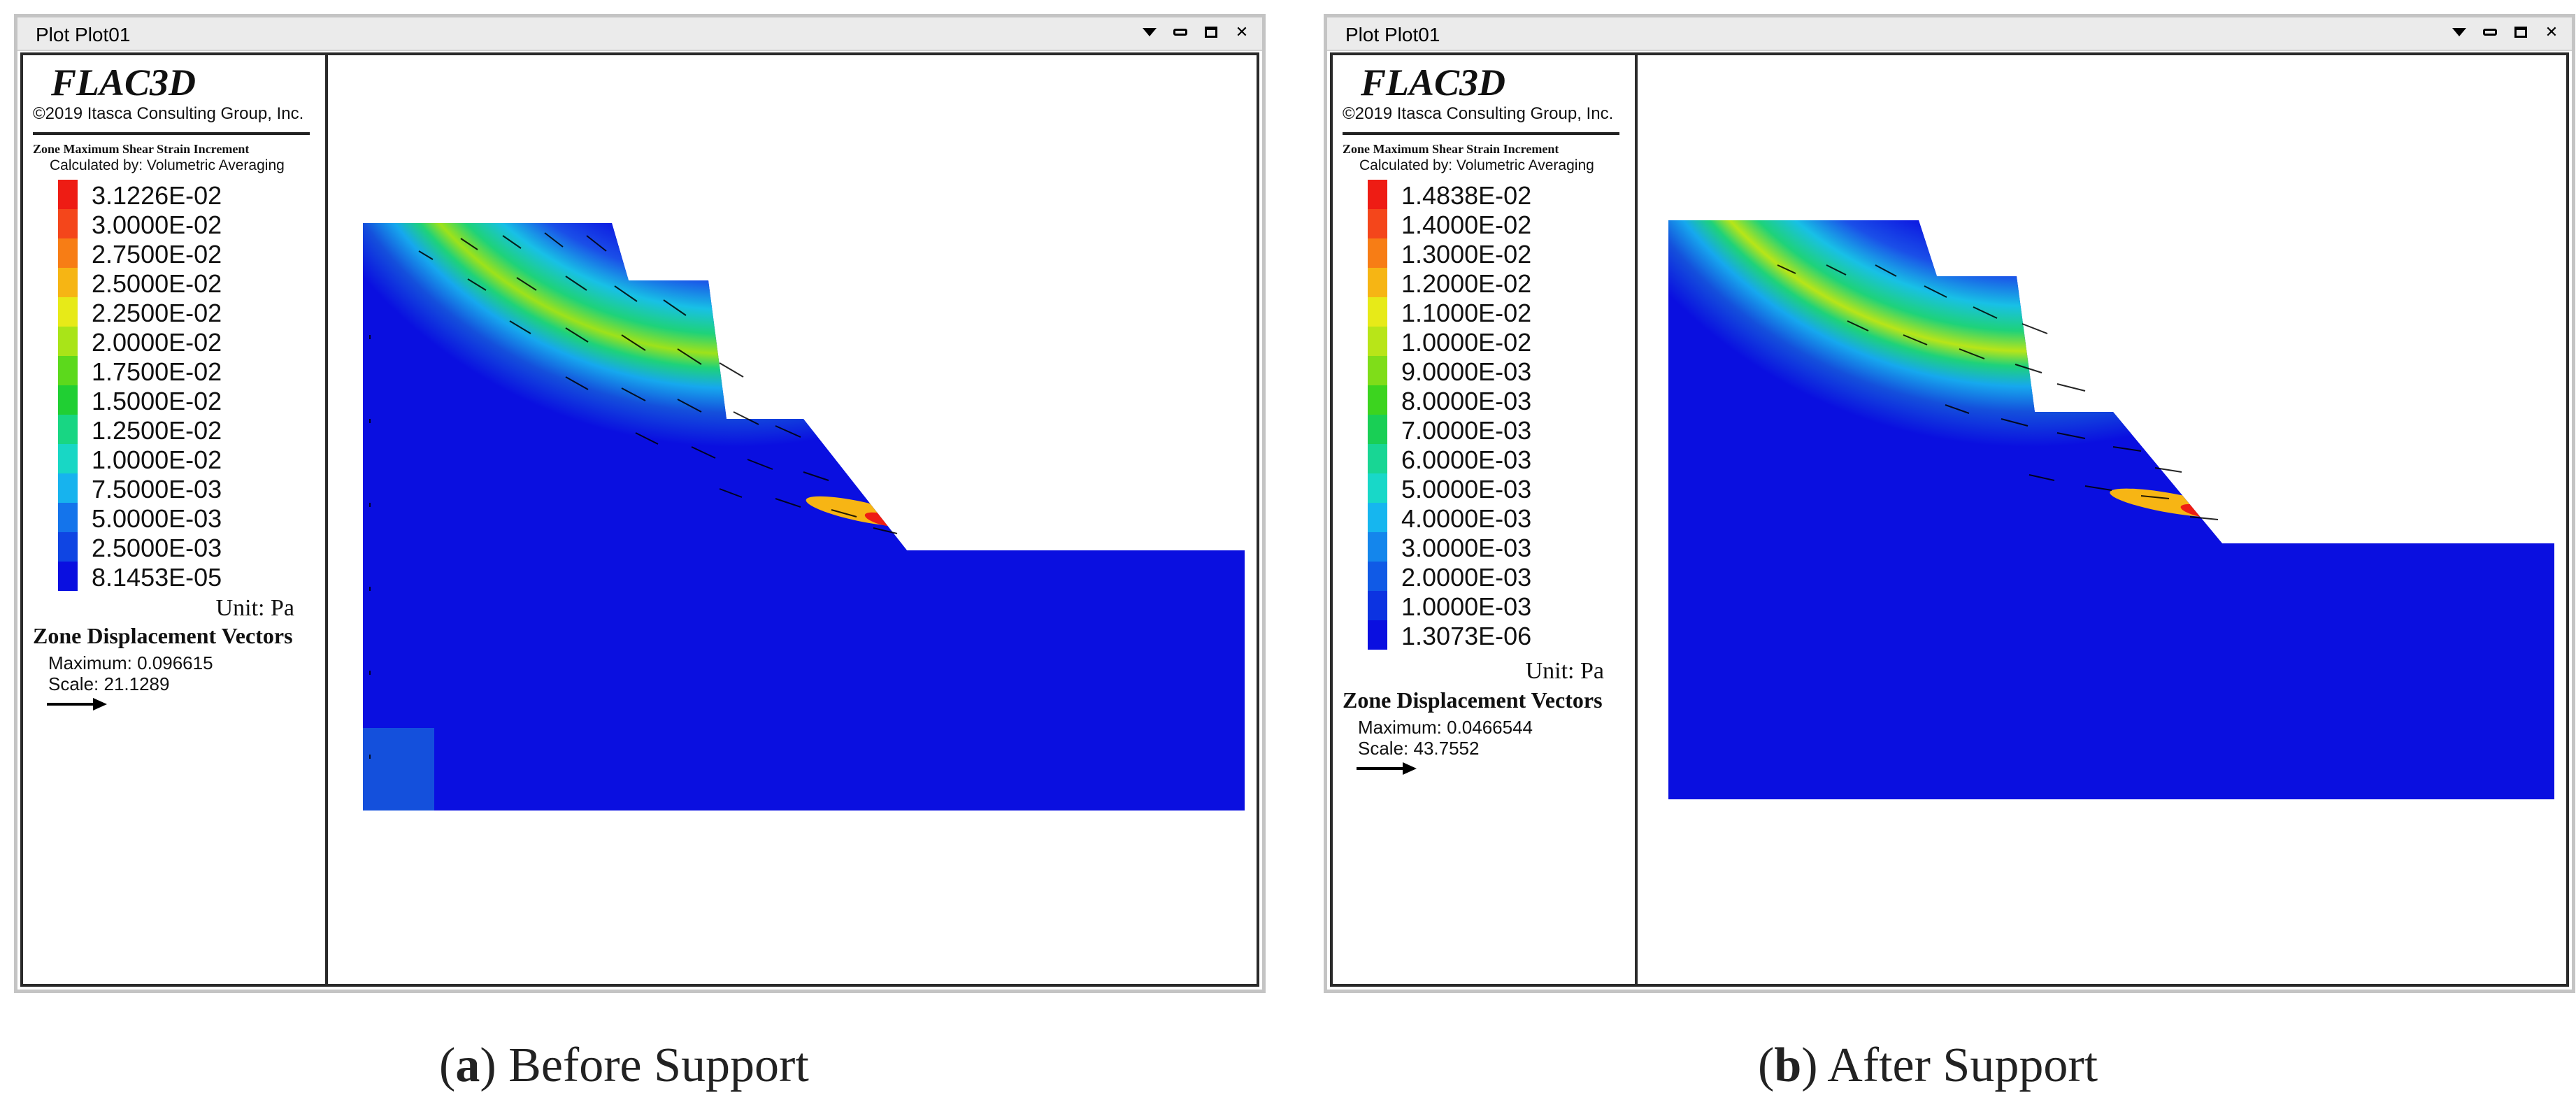  I want to click on scale-label: 6.0000E-03, so click(1466, 459).